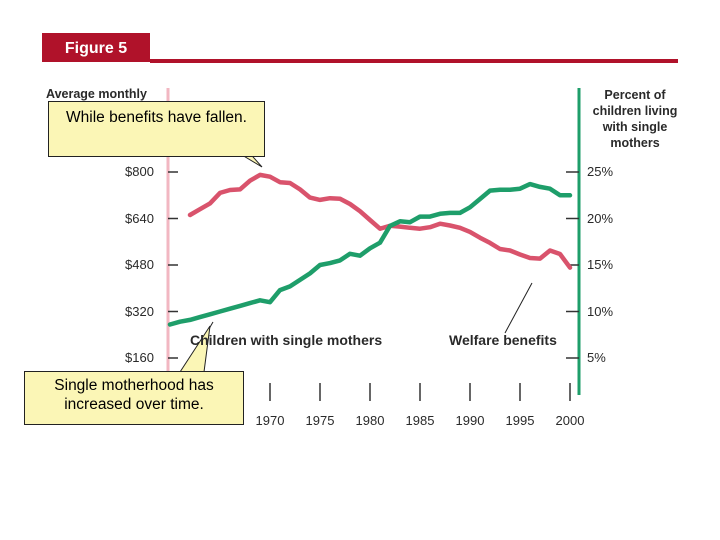 This screenshot has height=540, width=720. What do you see at coordinates (270, 420) in the screenshot?
I see `x-tick-label: 1970` at bounding box center [270, 420].